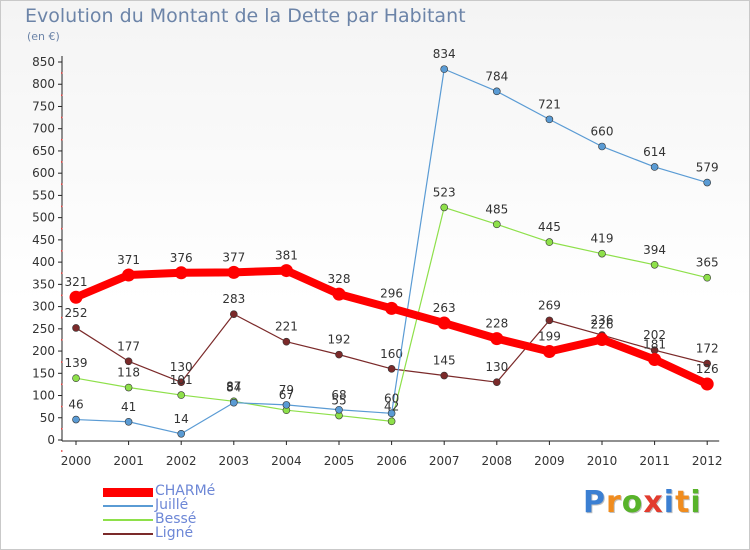 The height and width of the screenshot is (550, 750). What do you see at coordinates (602, 324) in the screenshot?
I see `data-label: 226` at bounding box center [602, 324].